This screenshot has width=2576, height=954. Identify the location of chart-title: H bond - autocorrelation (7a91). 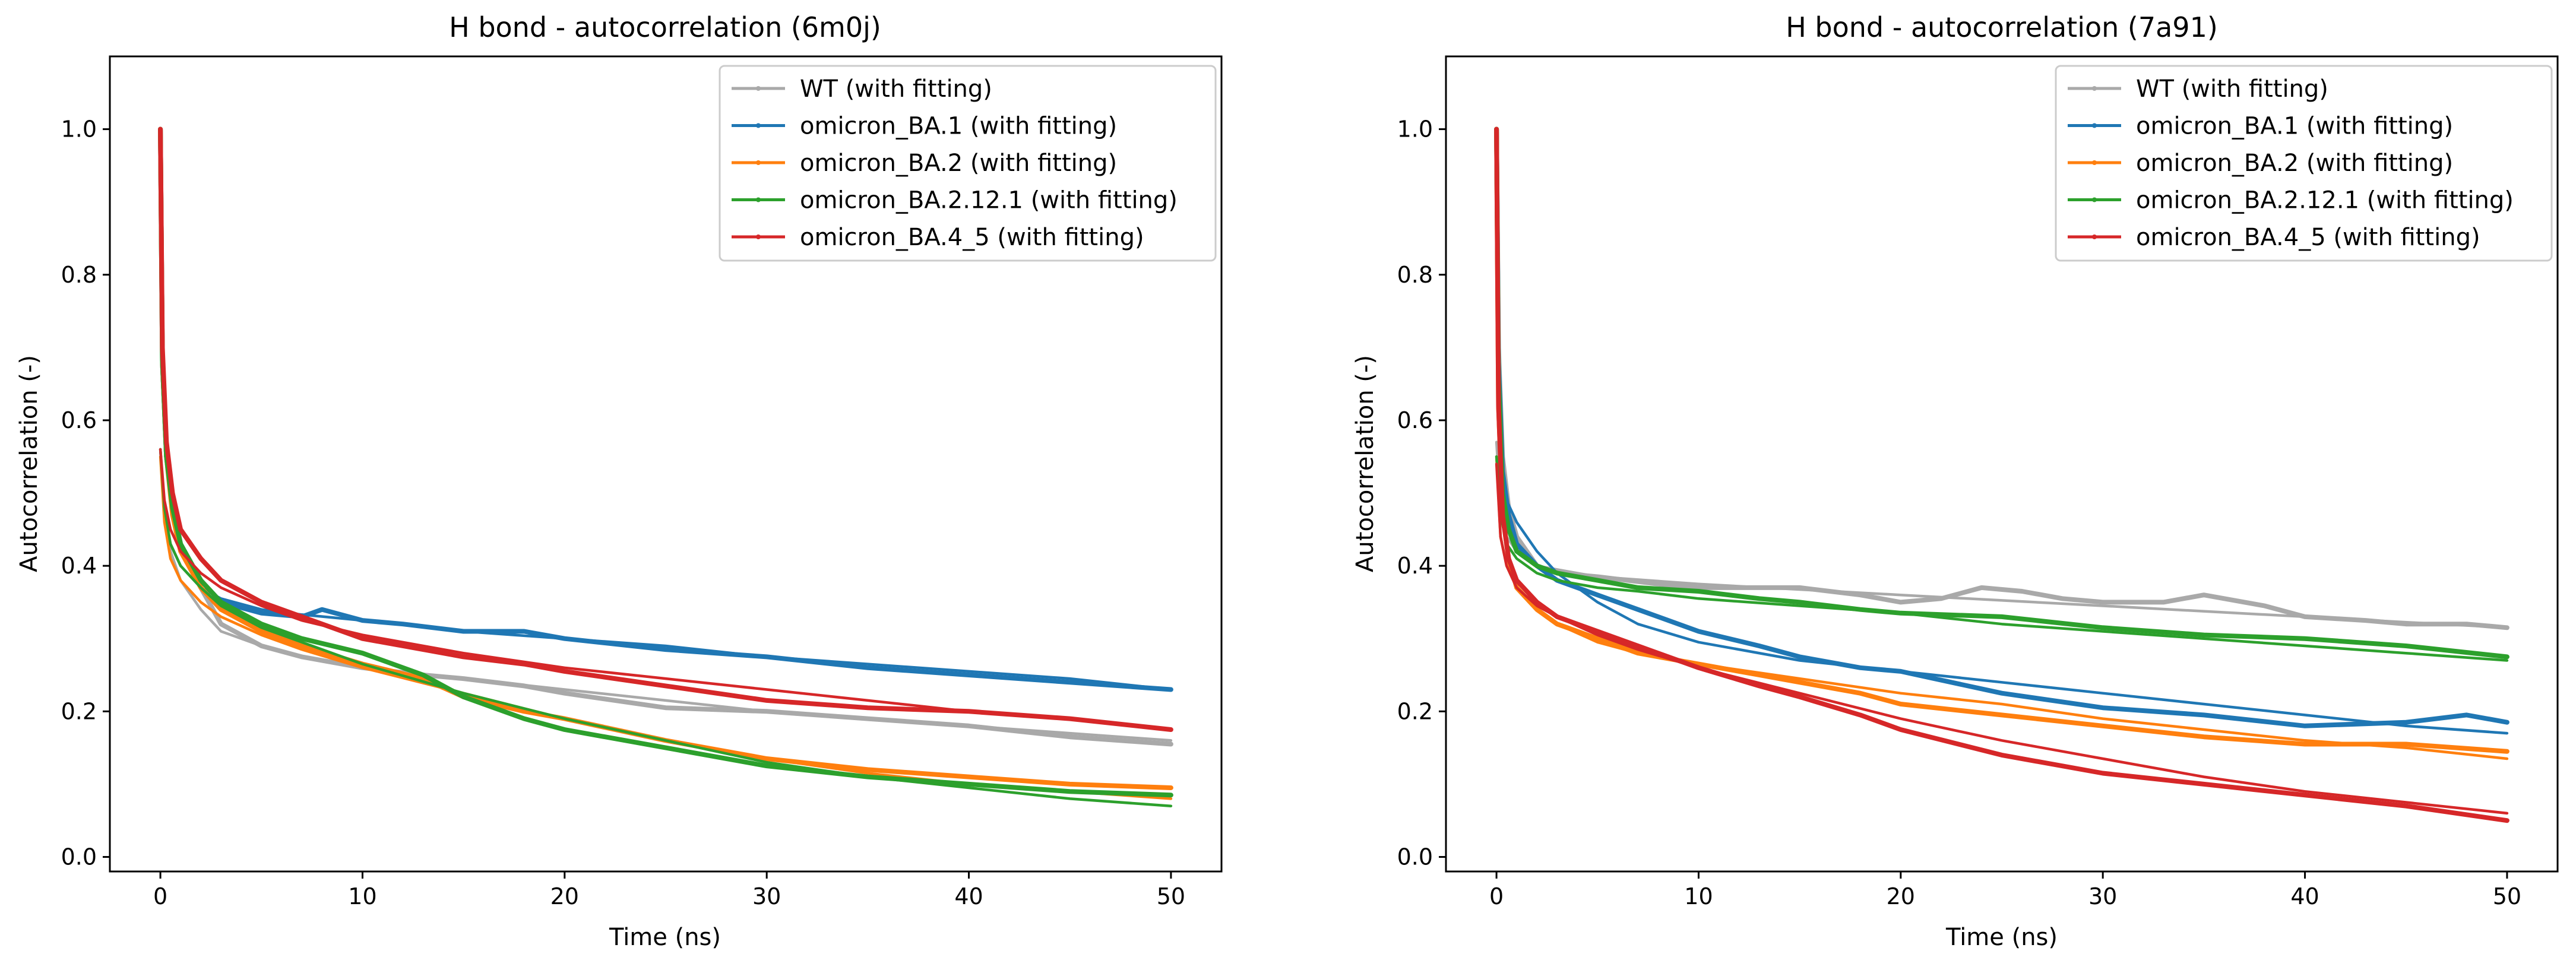
(2002, 27).